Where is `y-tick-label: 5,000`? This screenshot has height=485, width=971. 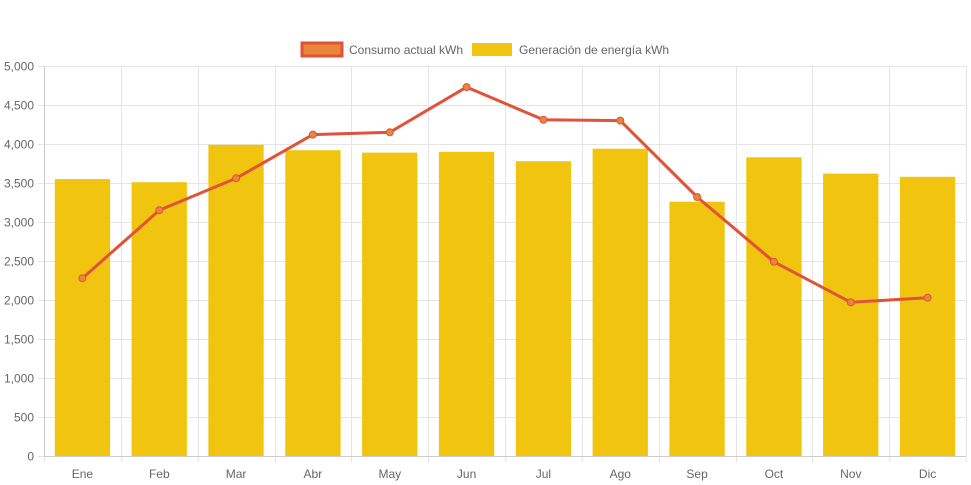
y-tick-label: 5,000 is located at coordinates (19, 67).